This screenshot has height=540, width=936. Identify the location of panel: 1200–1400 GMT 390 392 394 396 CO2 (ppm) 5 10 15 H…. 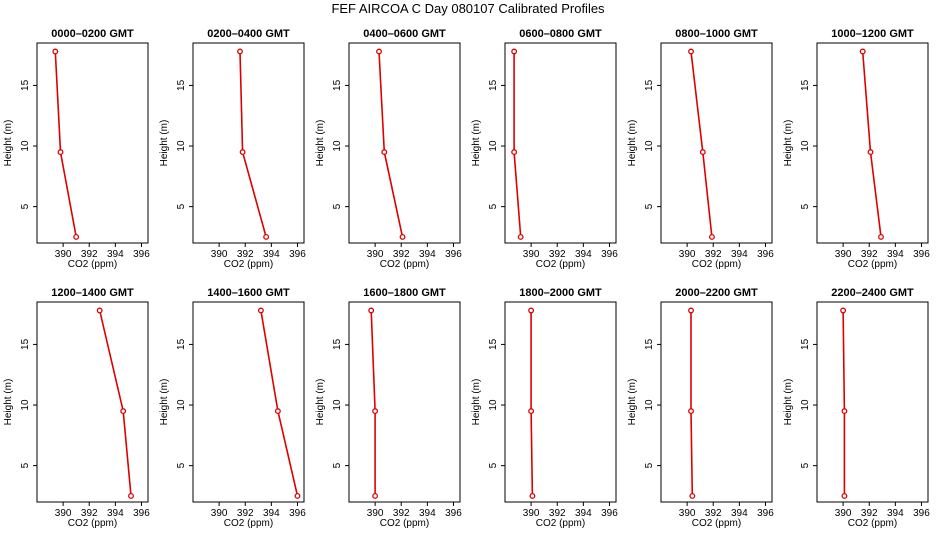
(76, 408).